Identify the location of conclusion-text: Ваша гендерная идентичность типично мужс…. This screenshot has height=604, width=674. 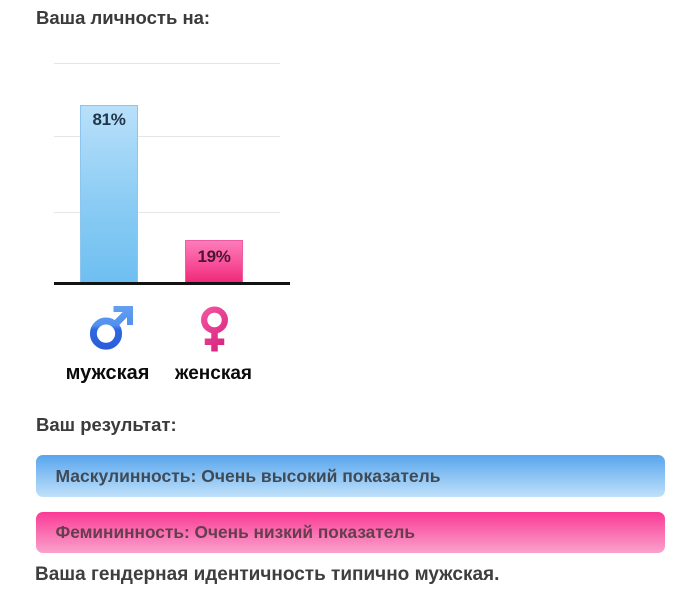
(267, 574).